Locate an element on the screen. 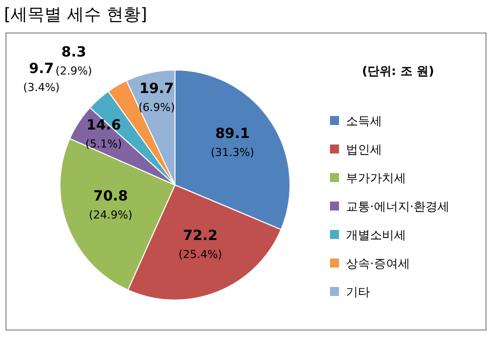  data-label: 19.7 (6.9%) is located at coordinates (156, 97).